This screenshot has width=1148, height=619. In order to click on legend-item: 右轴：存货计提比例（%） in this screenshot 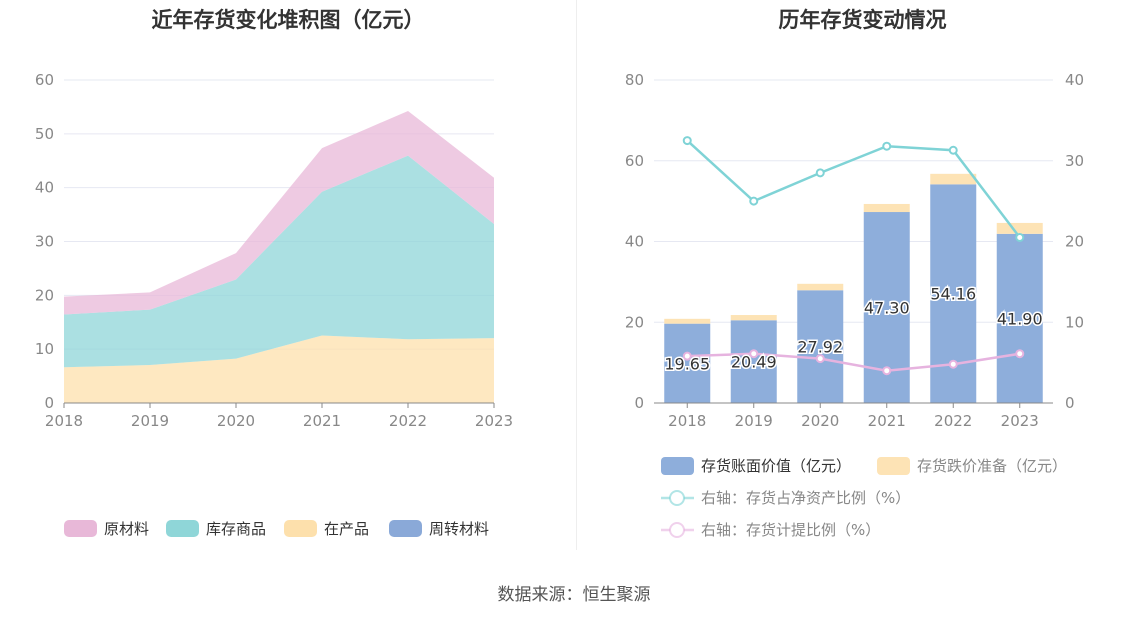, I will do `click(770, 530)`.